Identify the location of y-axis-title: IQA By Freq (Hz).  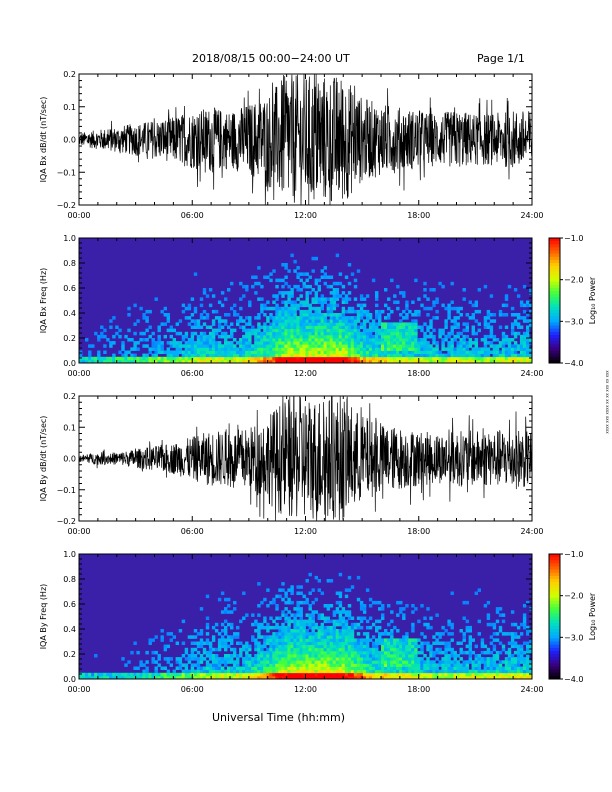
(43, 617).